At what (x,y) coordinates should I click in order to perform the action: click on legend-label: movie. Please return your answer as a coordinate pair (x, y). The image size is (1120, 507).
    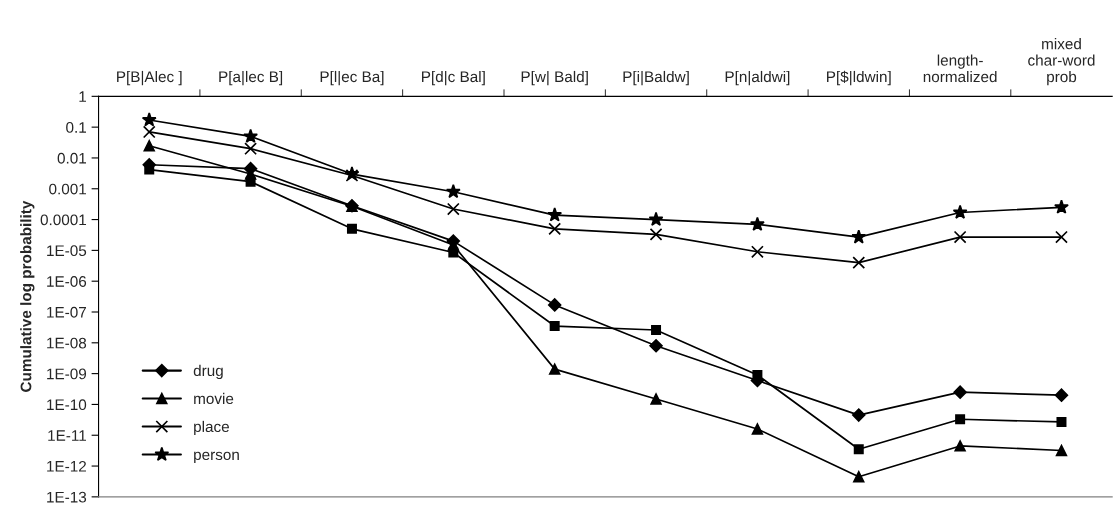
    Looking at the image, I should click on (214, 398).